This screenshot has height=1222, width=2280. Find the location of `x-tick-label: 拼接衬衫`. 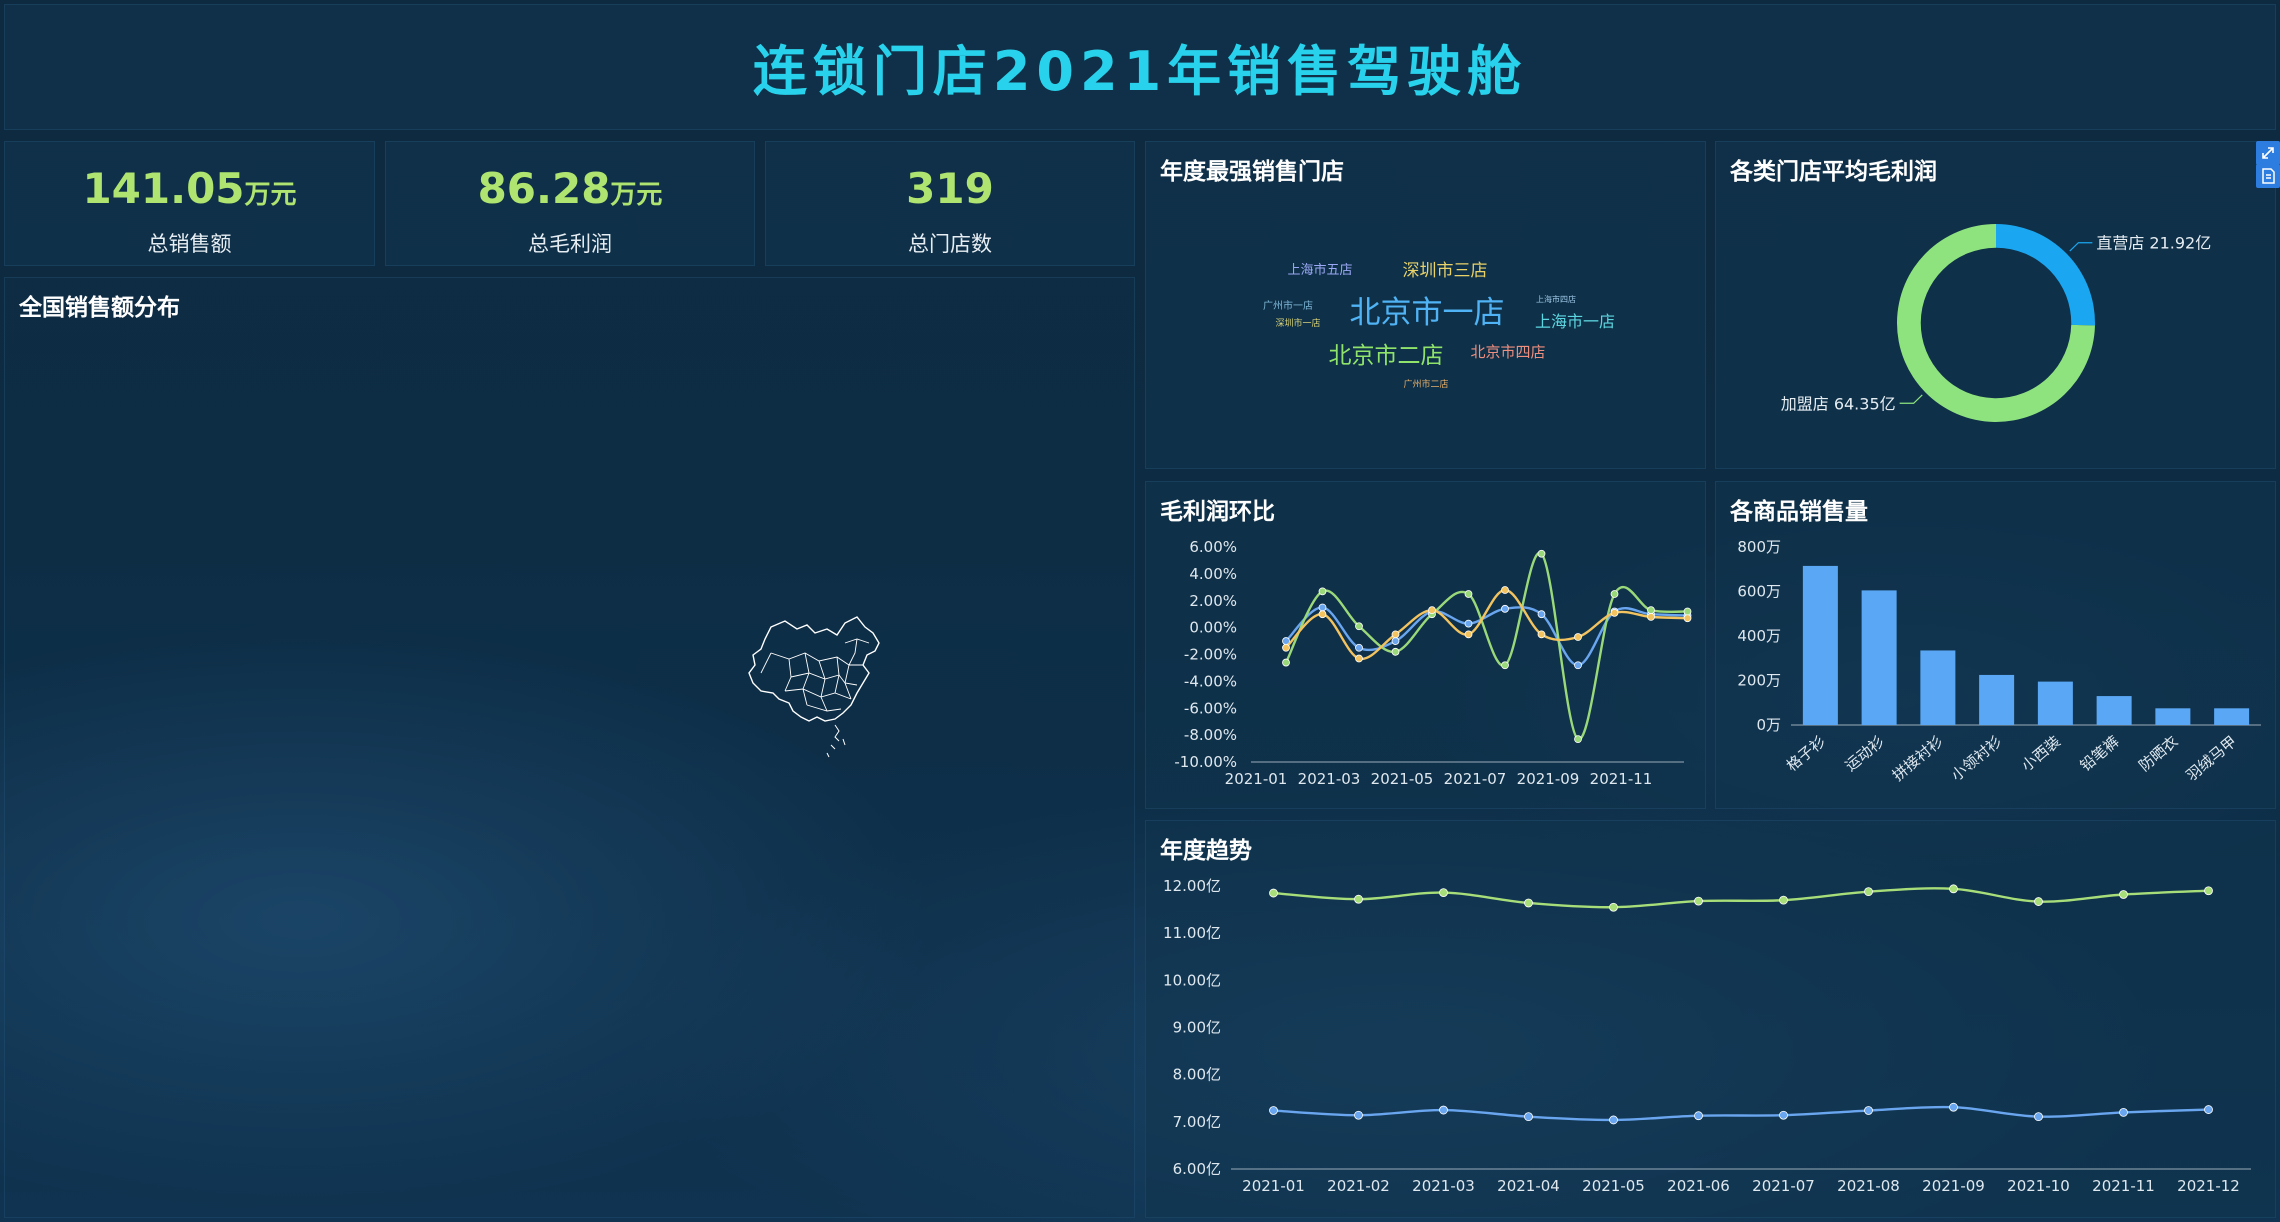

x-tick-label: 拼接衬衫 is located at coordinates (1918, 758).